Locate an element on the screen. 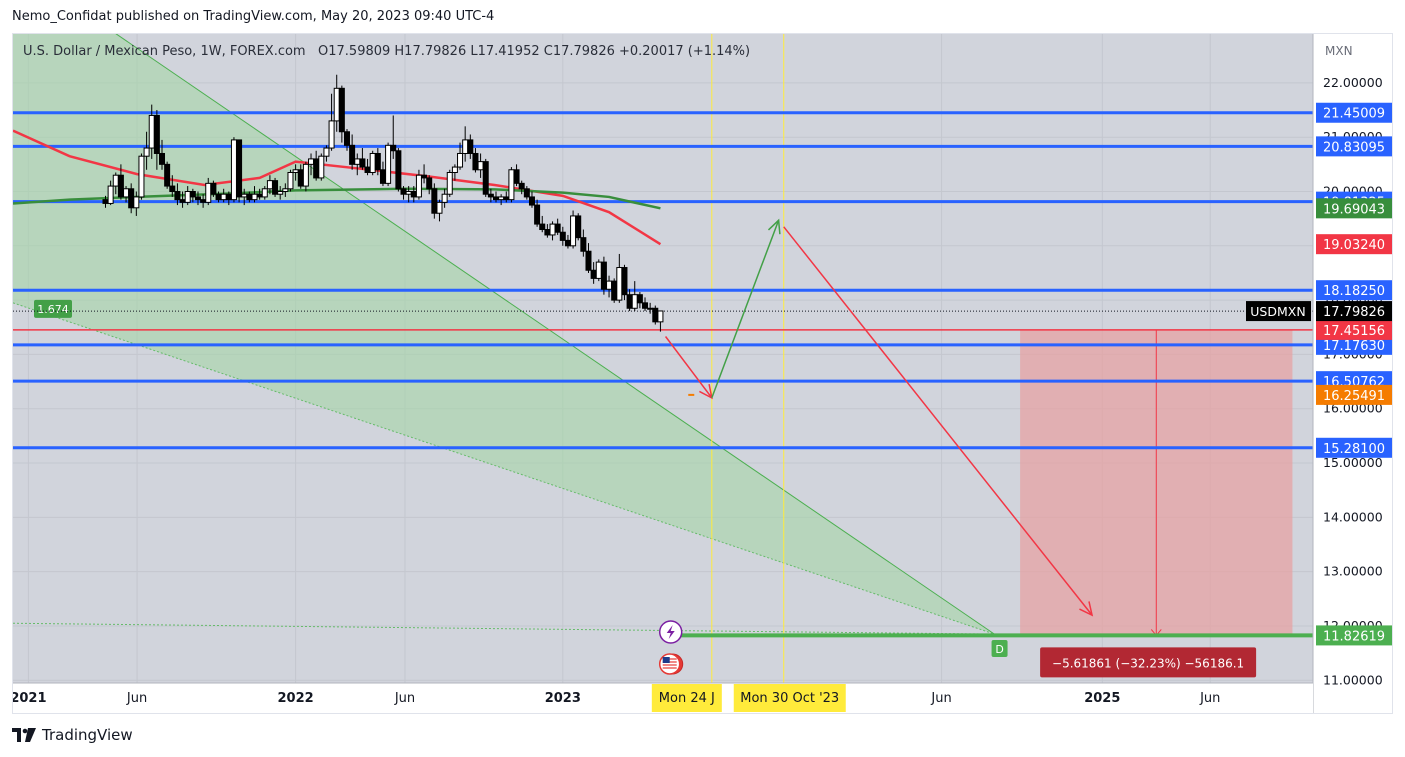 The image size is (1405, 757). target-badge: 11.82619 is located at coordinates (1354, 636).